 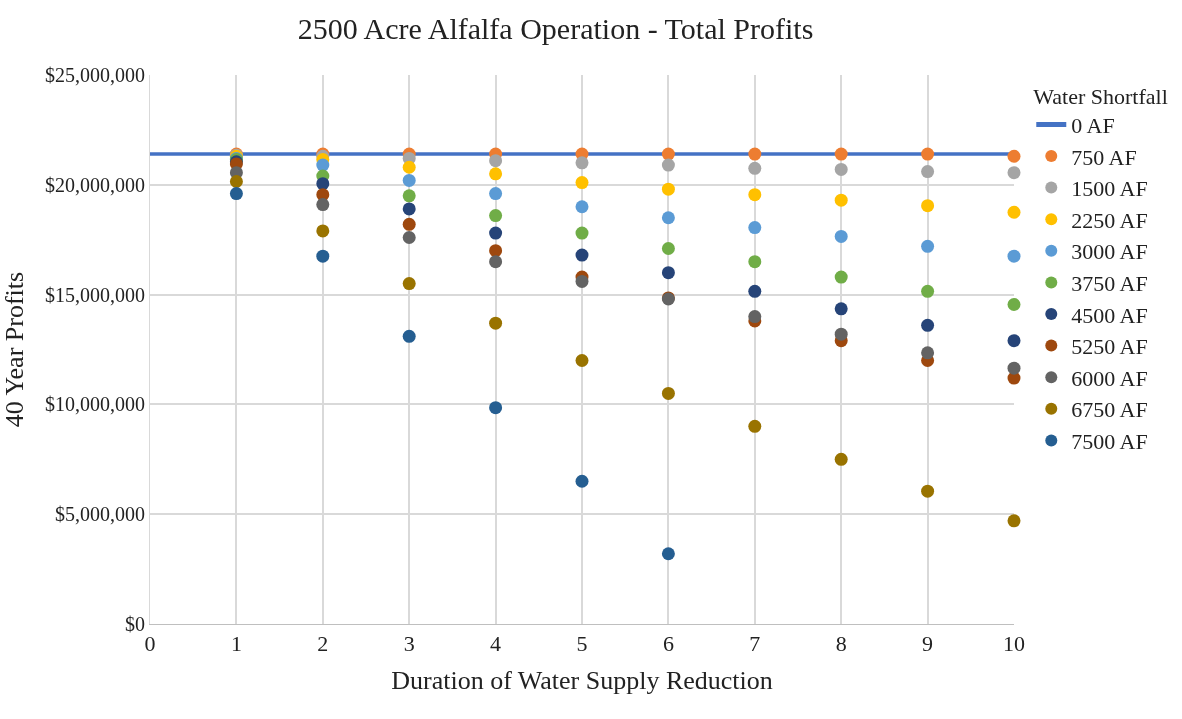 What do you see at coordinates (496, 644) in the screenshot?
I see `x-tick-label: 4` at bounding box center [496, 644].